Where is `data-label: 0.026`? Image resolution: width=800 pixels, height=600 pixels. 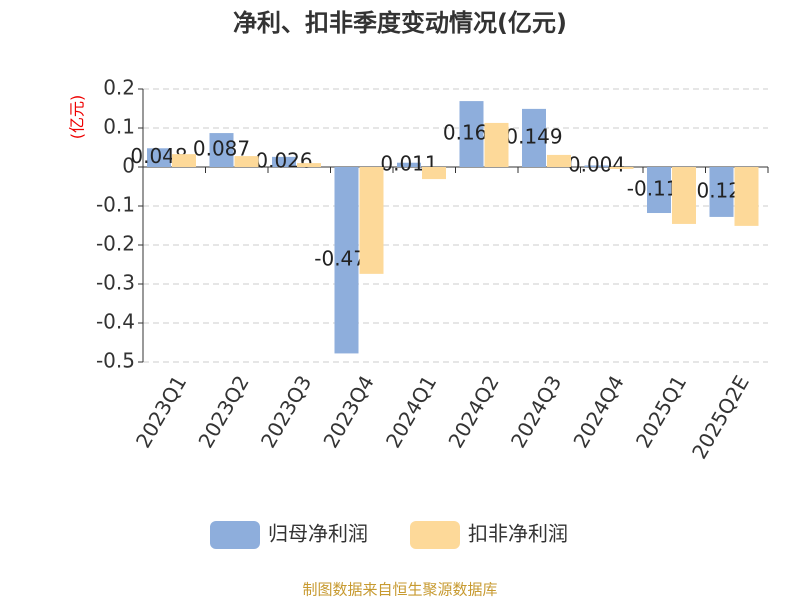
data-label: 0.026 is located at coordinates (283, 160).